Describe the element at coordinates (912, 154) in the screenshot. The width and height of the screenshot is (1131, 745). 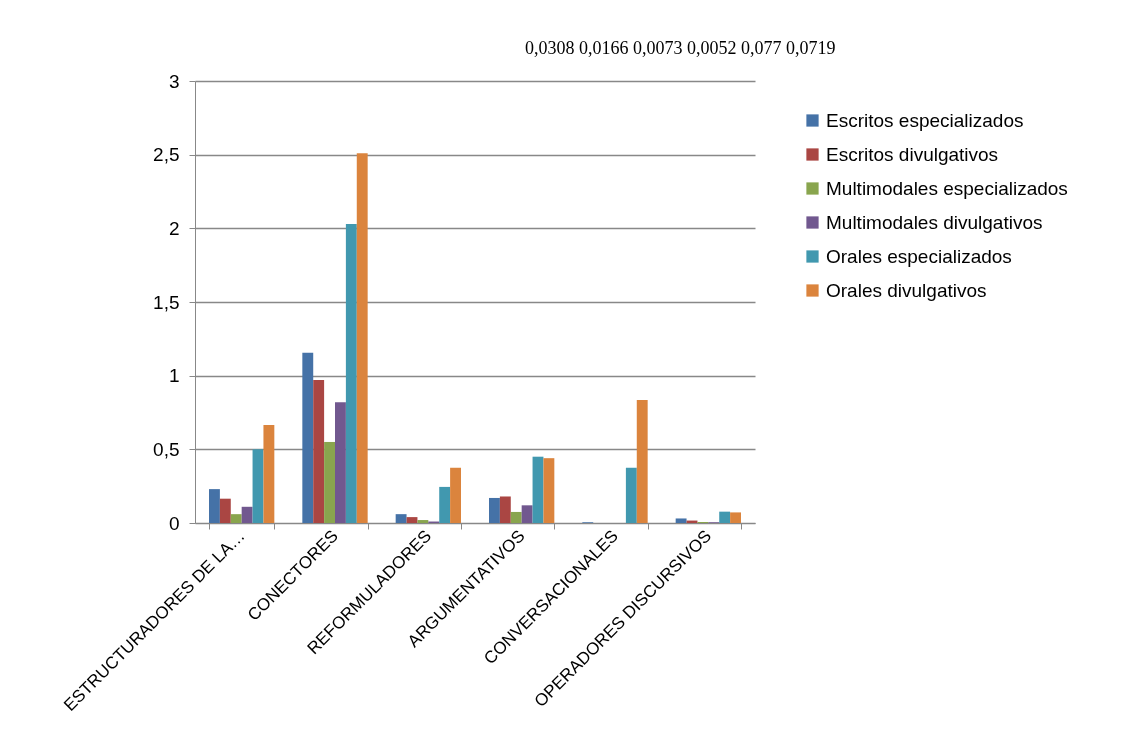
I see `legend-label: Escritos divulgativos` at that location.